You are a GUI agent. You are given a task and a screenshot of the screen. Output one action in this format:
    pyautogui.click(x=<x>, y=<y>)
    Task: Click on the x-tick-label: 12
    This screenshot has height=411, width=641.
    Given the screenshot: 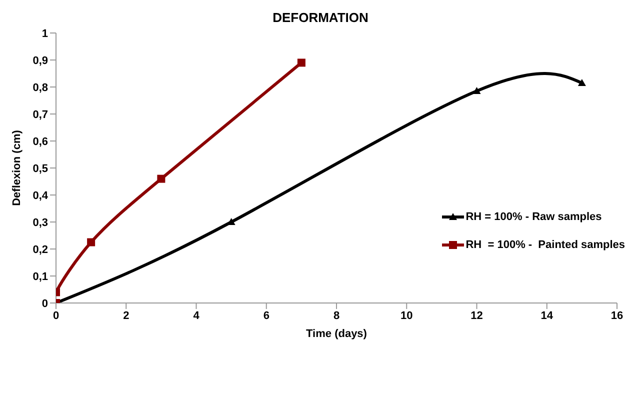 What is the action you would take?
    pyautogui.click(x=476, y=316)
    